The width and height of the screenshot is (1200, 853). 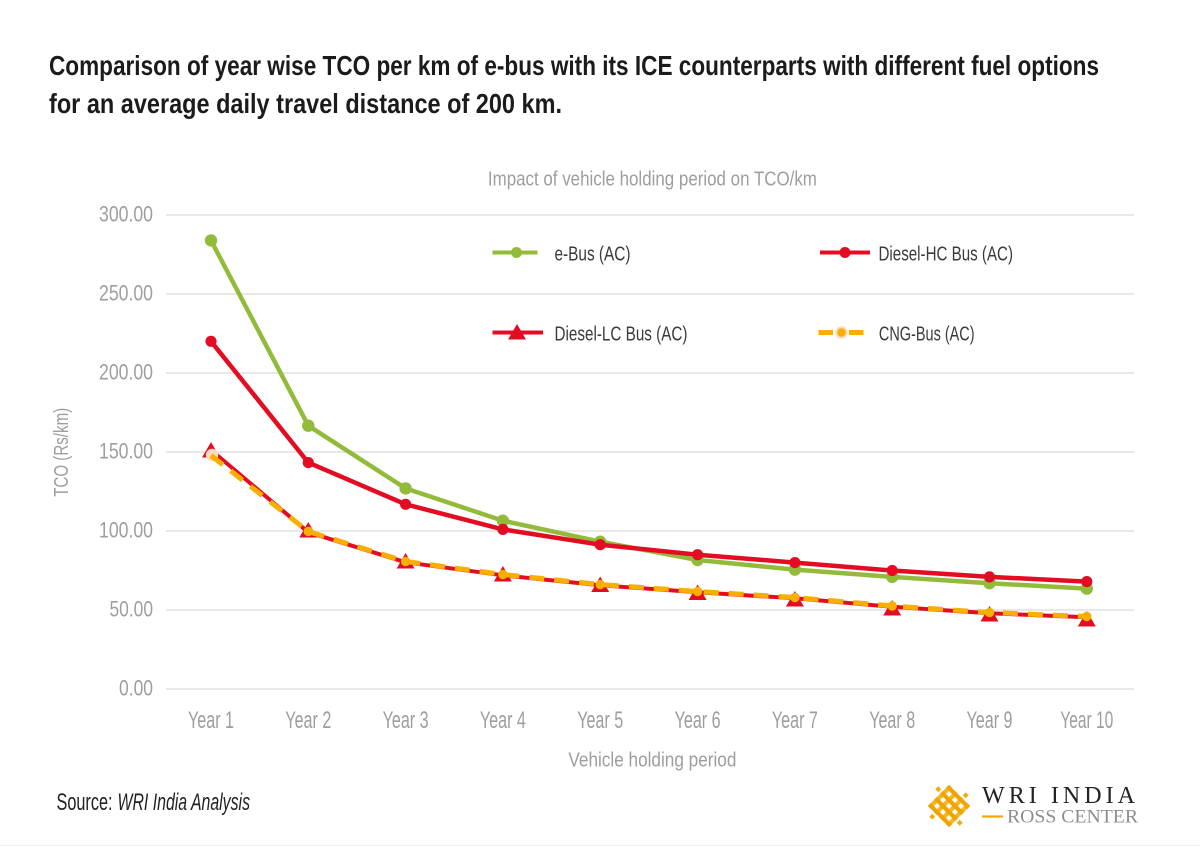 I want to click on svg-text: CNG-Bus (AC), so click(x=927, y=334).